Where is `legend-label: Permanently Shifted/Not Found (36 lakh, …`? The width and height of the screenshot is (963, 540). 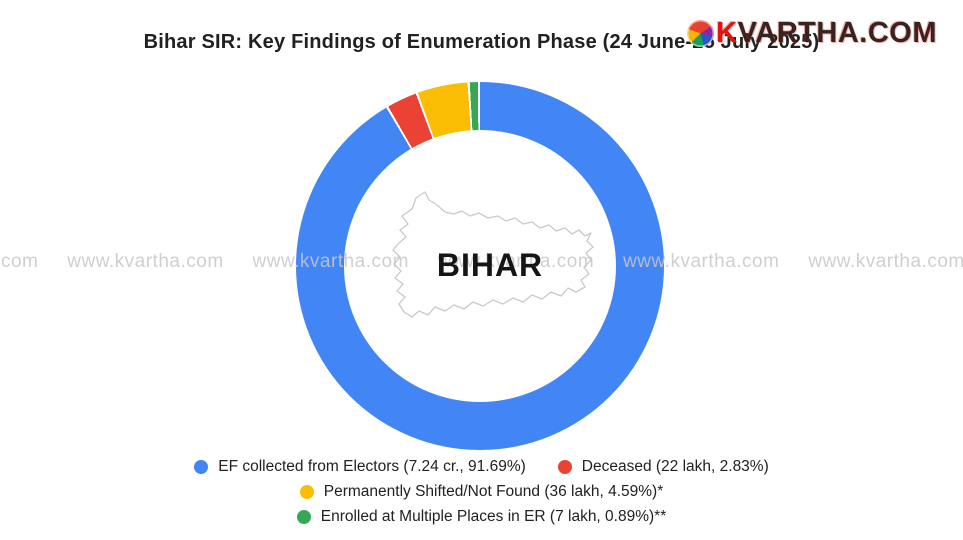 legend-label: Permanently Shifted/Not Found (36 lakh, … is located at coordinates (493, 491).